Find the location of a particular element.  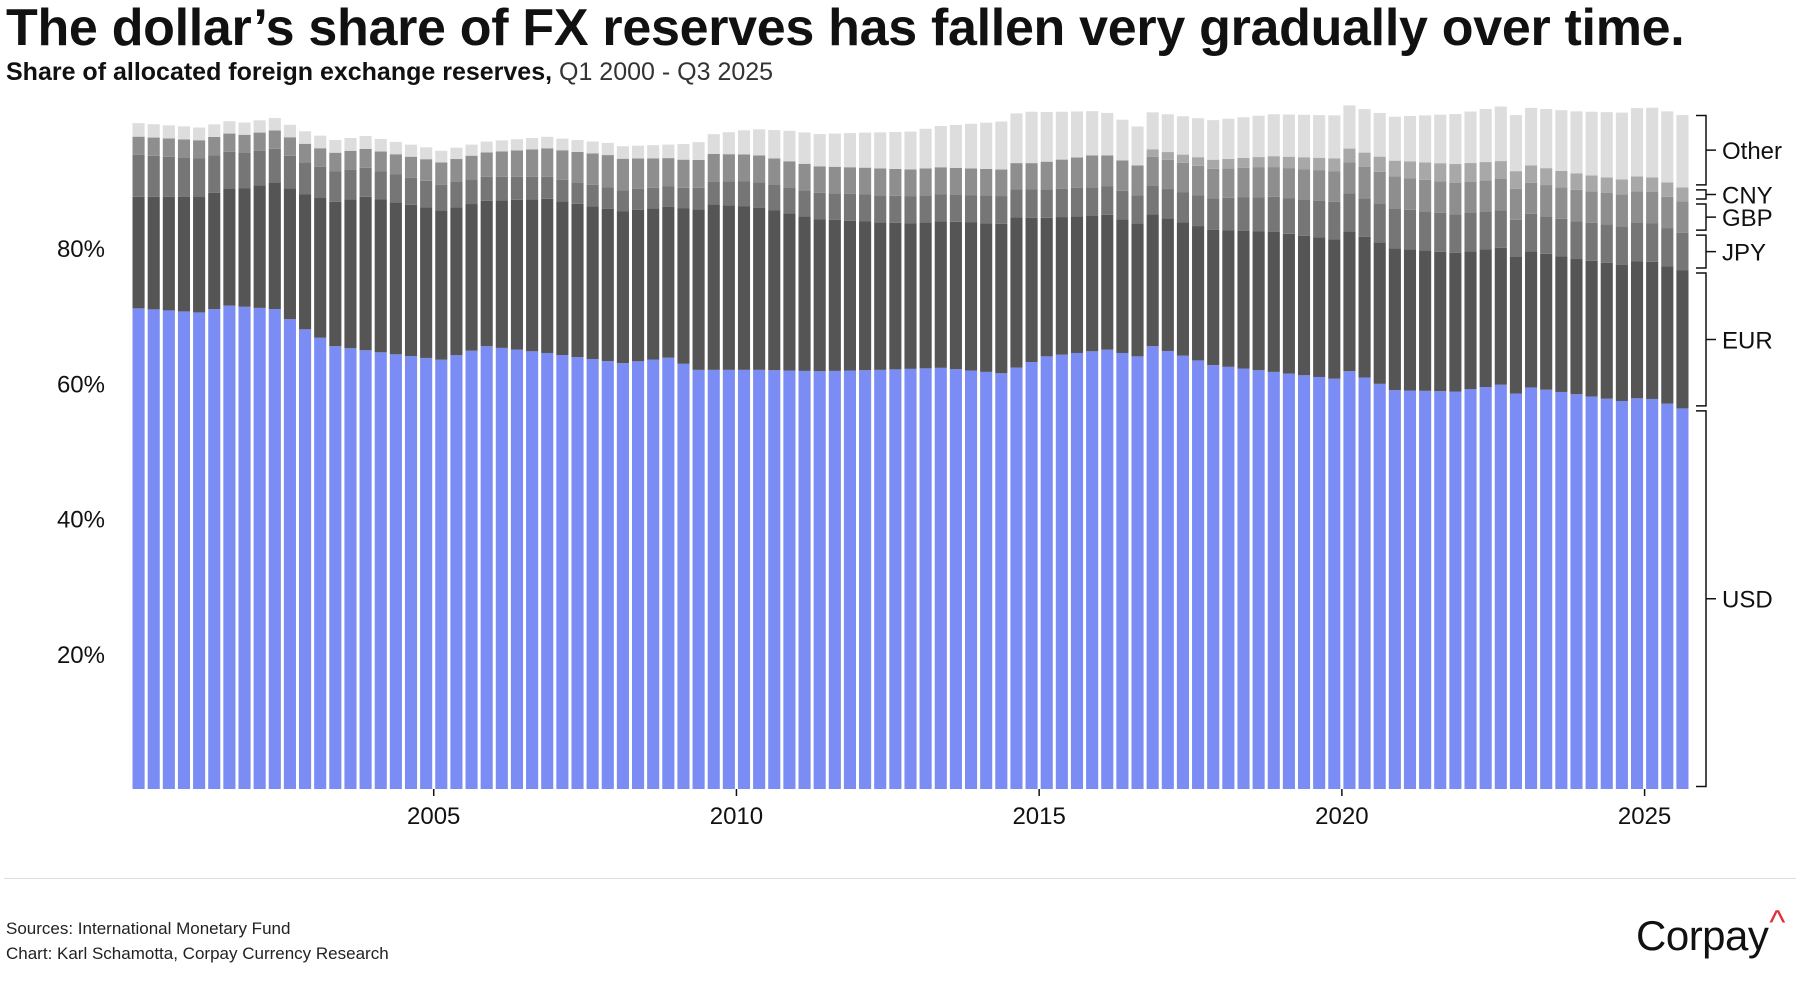

bar-cny-2022q1 is located at coordinates (1470, 172).